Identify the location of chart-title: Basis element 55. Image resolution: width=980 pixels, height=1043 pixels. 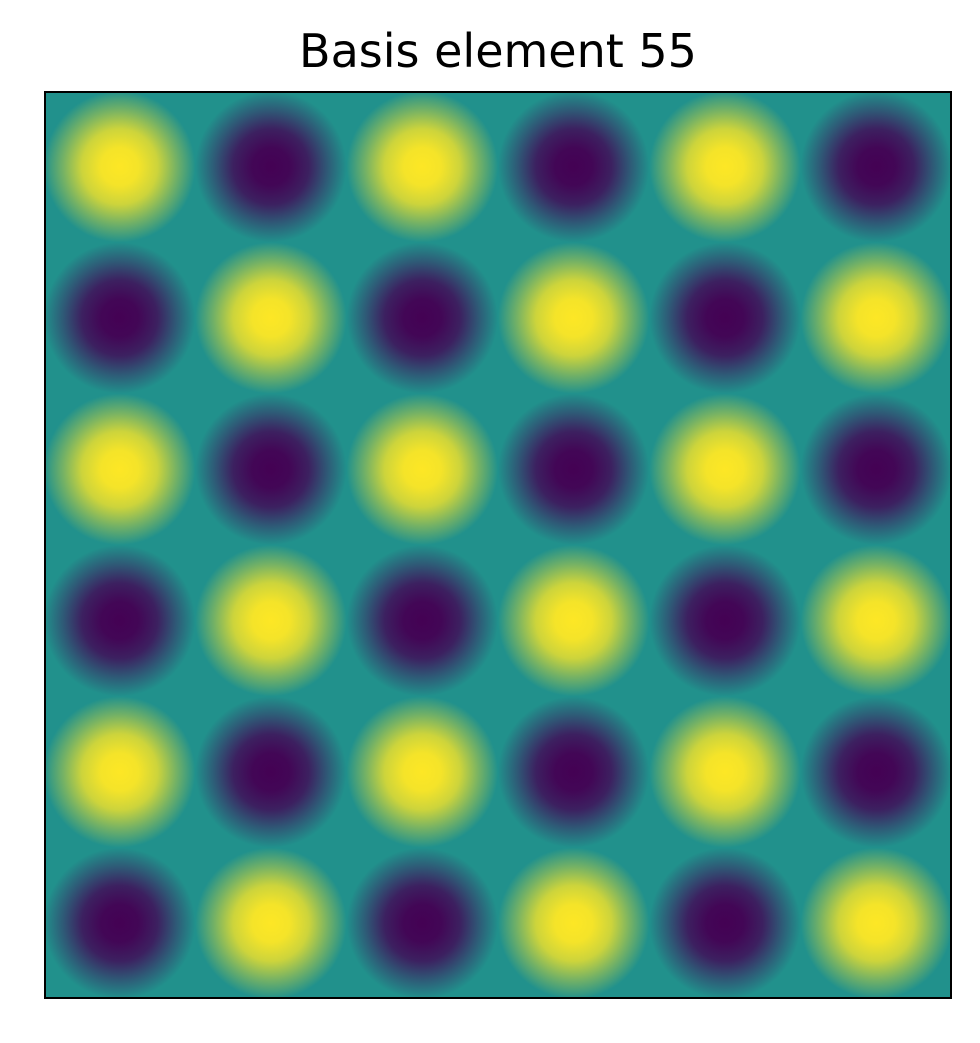
(498, 51).